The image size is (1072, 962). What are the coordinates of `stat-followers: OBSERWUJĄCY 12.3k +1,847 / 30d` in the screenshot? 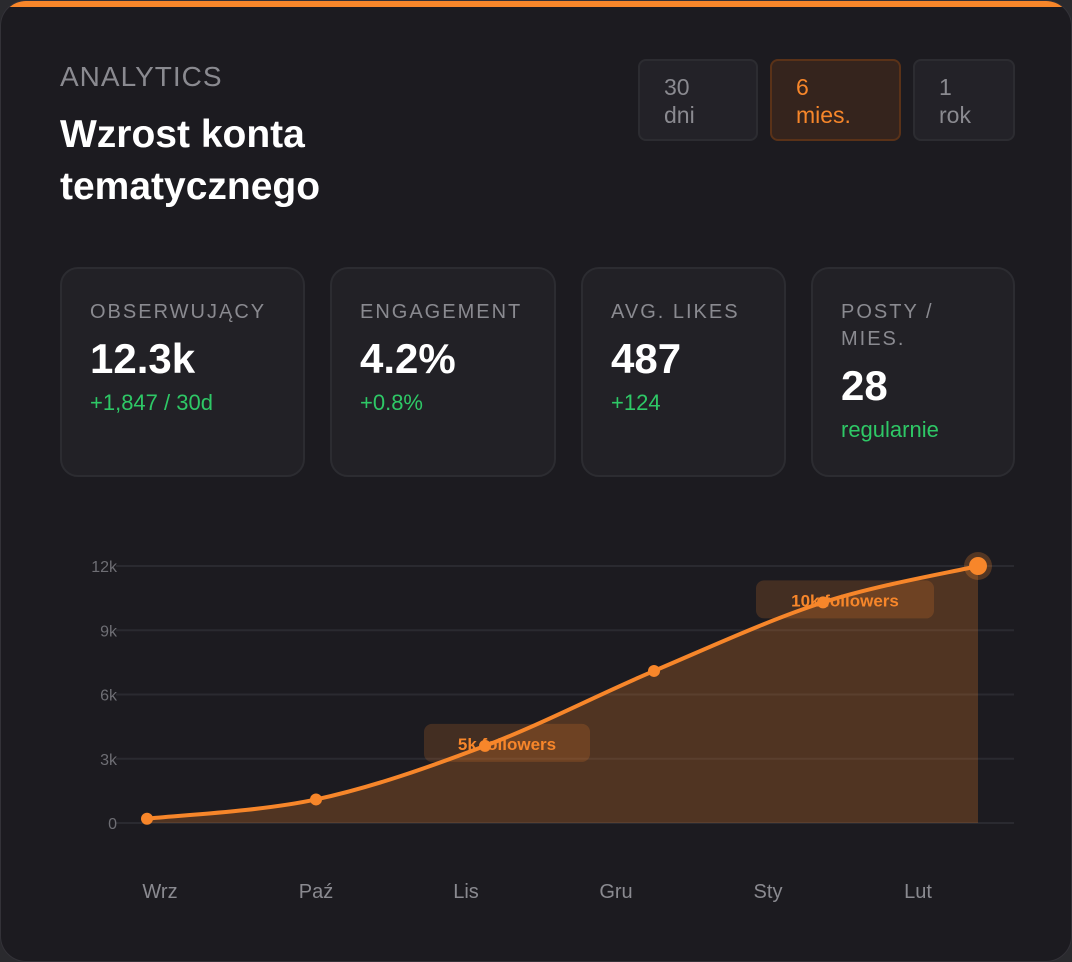 It's located at (182, 372).